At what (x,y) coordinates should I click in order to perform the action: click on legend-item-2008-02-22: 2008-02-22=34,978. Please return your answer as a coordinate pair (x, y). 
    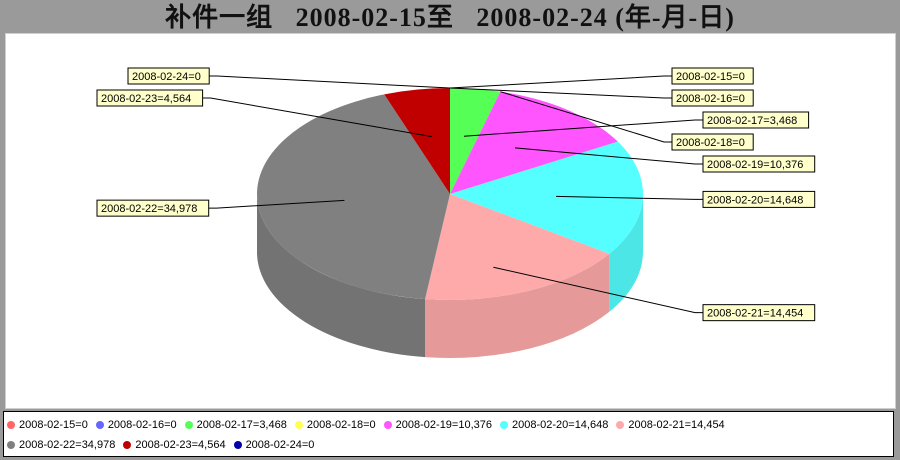
    Looking at the image, I should click on (61, 445).